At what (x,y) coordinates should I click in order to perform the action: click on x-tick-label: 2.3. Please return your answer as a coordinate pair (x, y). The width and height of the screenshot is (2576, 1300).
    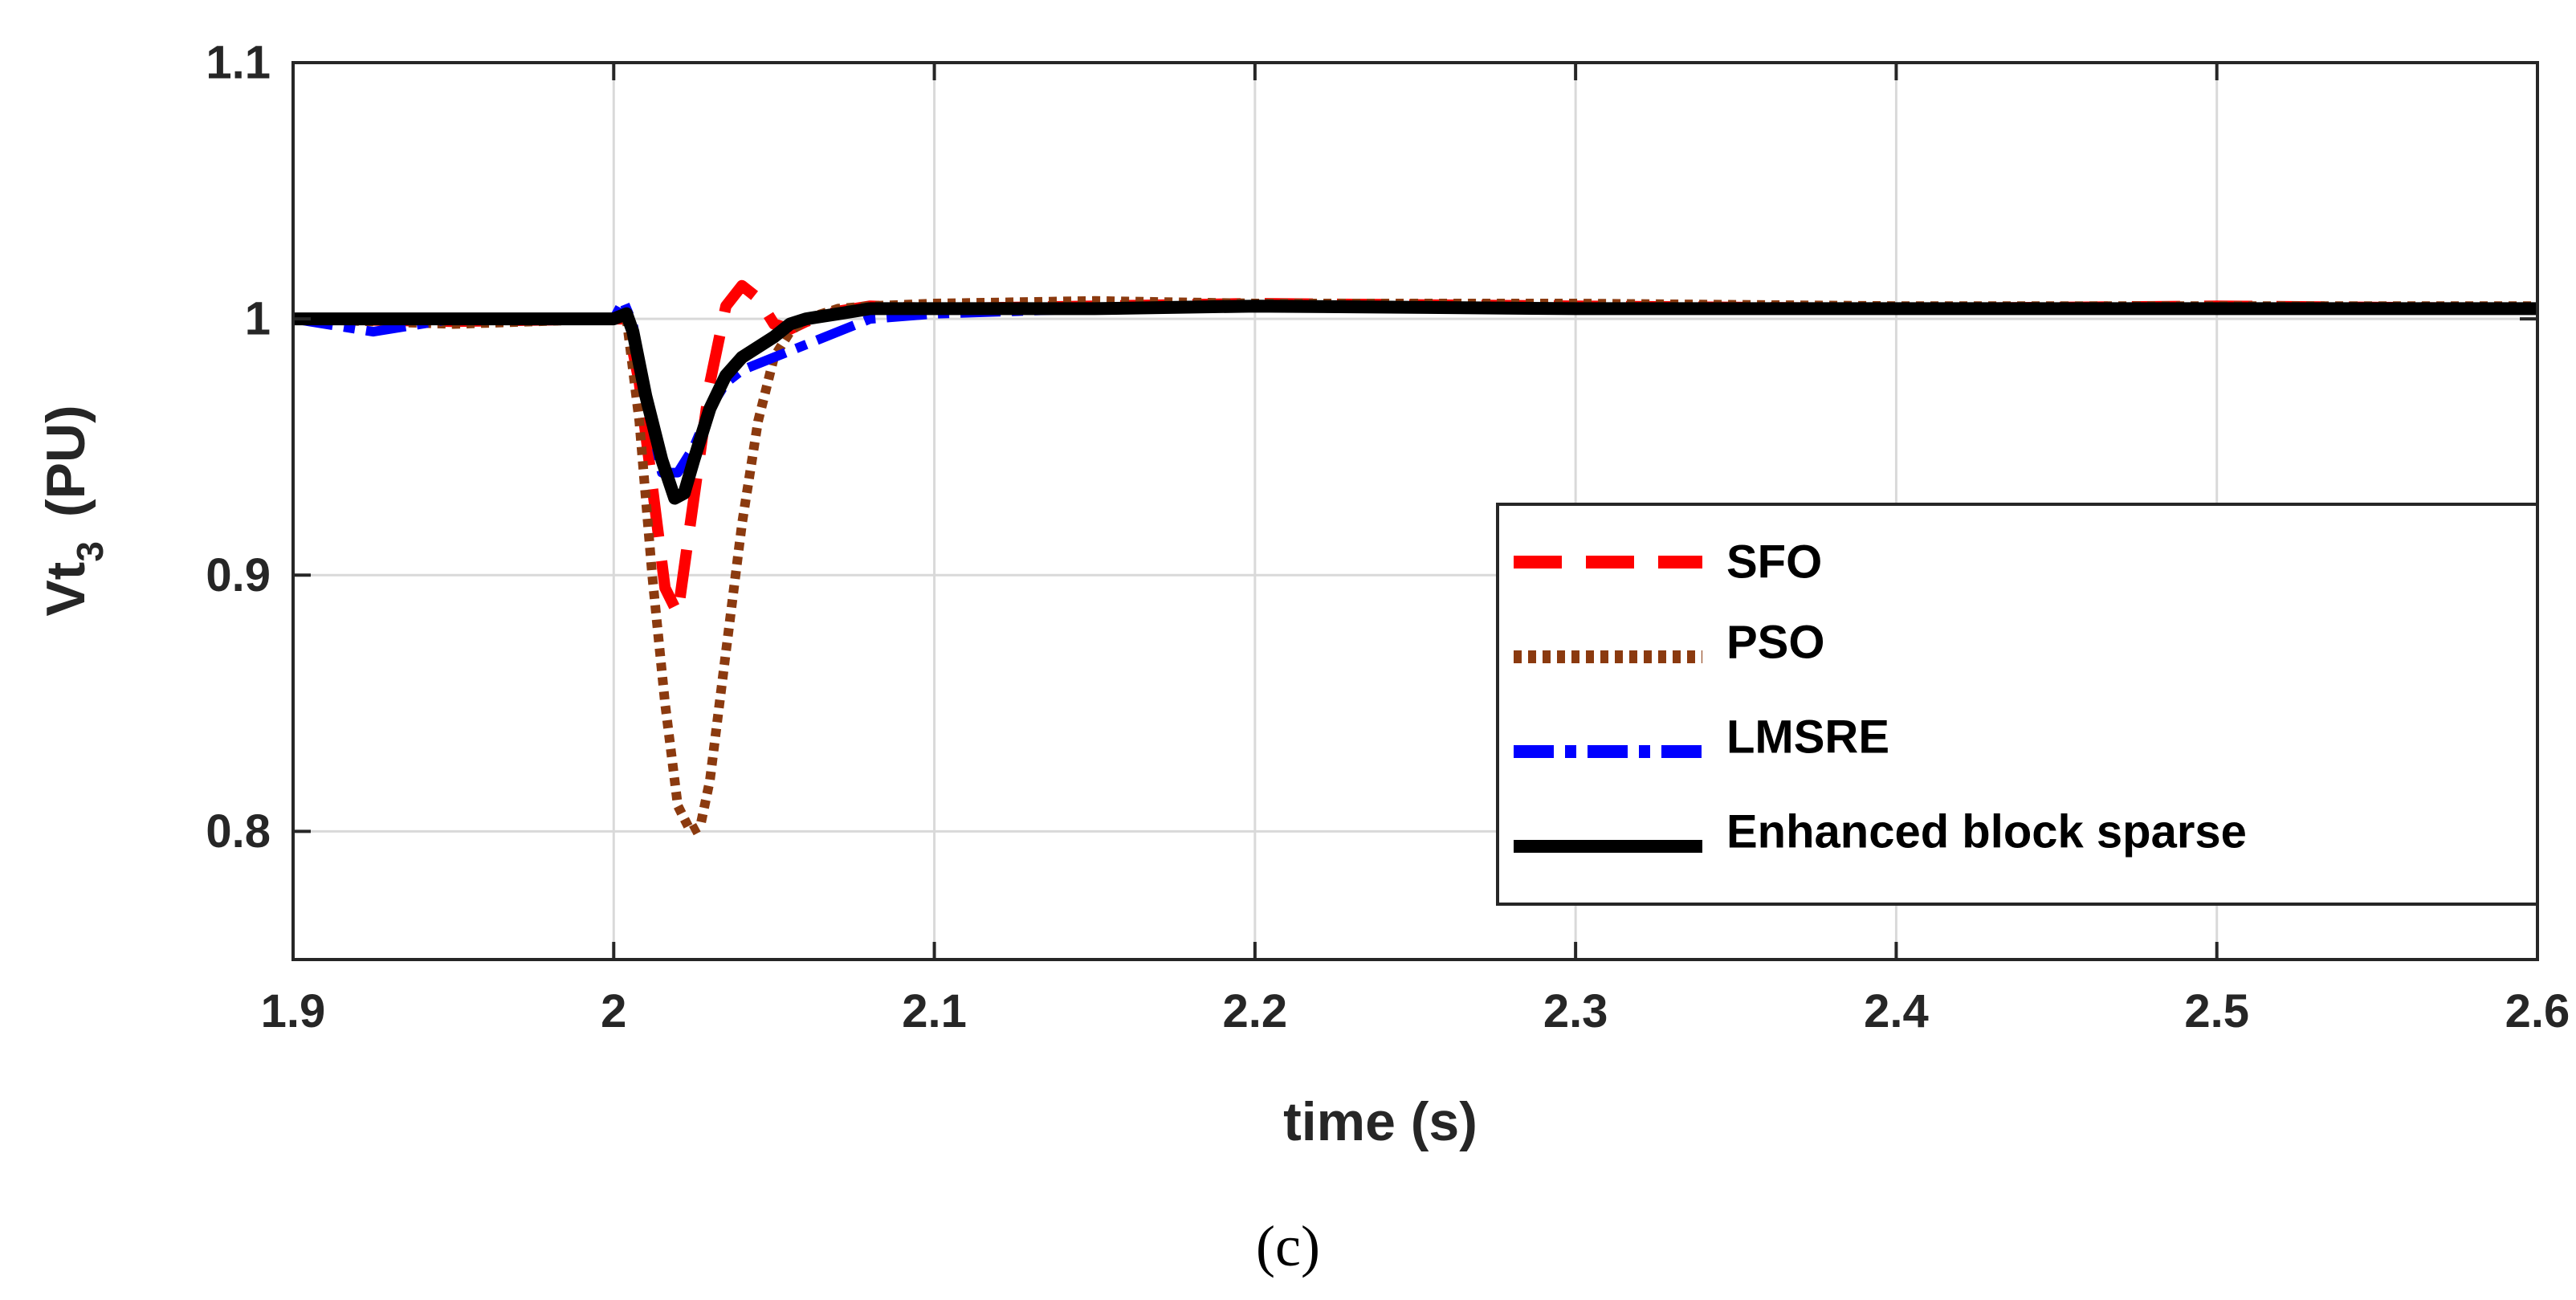
    Looking at the image, I should click on (1575, 1011).